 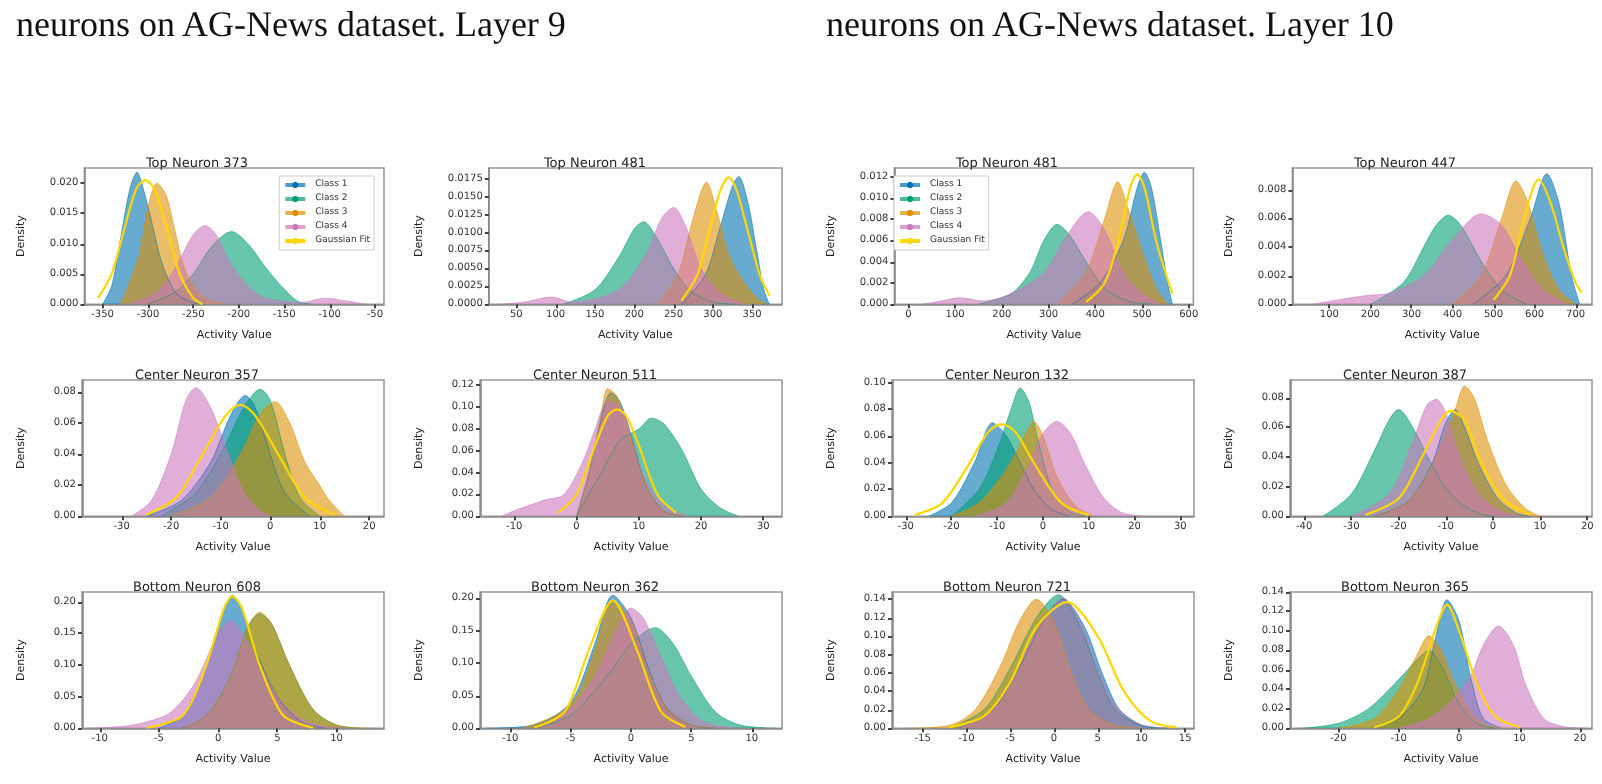 What do you see at coordinates (1110, 25) in the screenshot?
I see `text: neurons on AG-News dataset. Layer 10` at bounding box center [1110, 25].